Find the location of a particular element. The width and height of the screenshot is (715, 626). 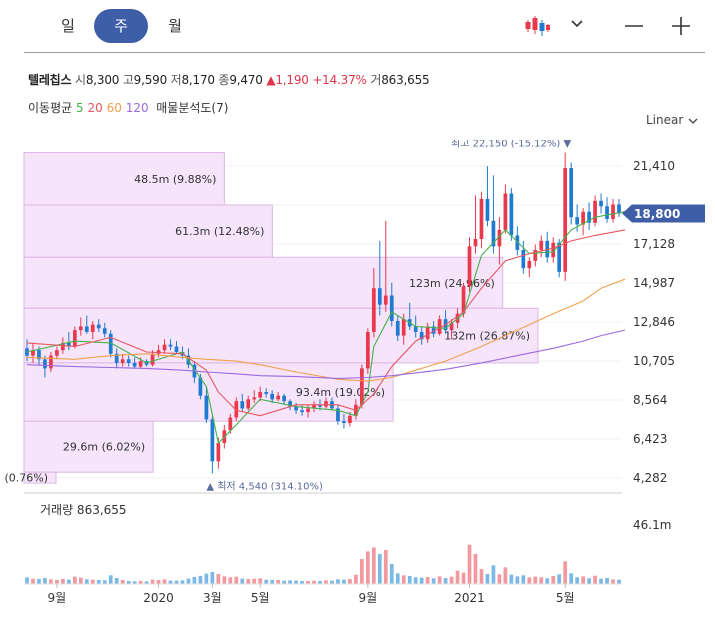

volume-profile-label: 매물분석도(7) is located at coordinates (192, 108).